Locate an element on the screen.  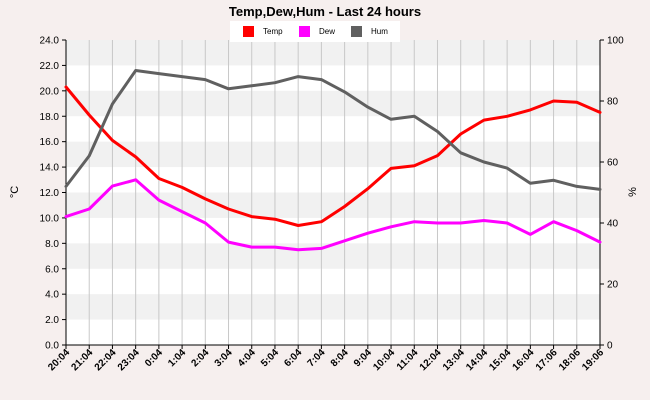
y-left-tick-label: 4.0 is located at coordinates (52, 295).